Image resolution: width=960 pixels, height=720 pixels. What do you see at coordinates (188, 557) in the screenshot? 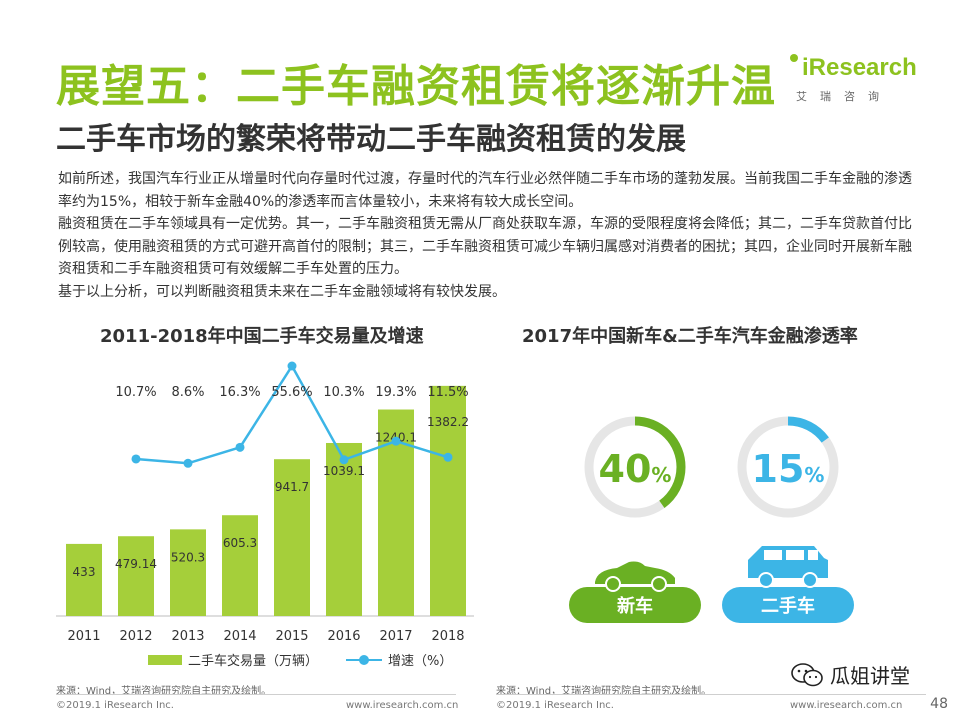
I see `bar-value-label: 520.3` at bounding box center [188, 557].